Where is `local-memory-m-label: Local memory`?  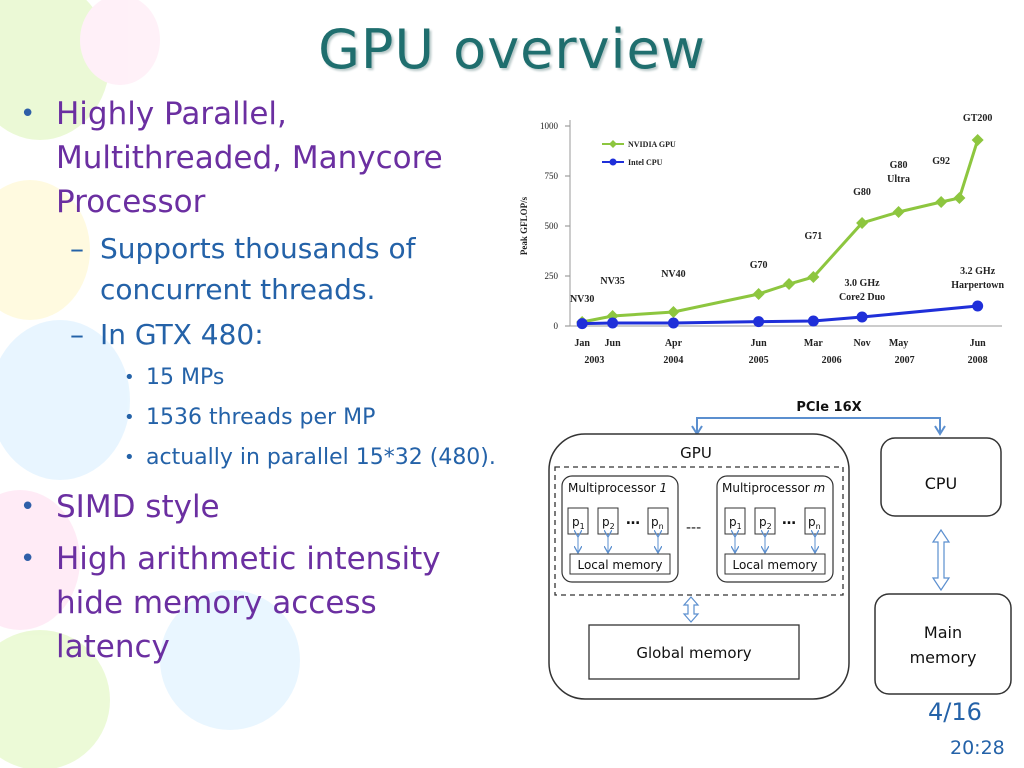 local-memory-m-label: Local memory is located at coordinates (774, 565).